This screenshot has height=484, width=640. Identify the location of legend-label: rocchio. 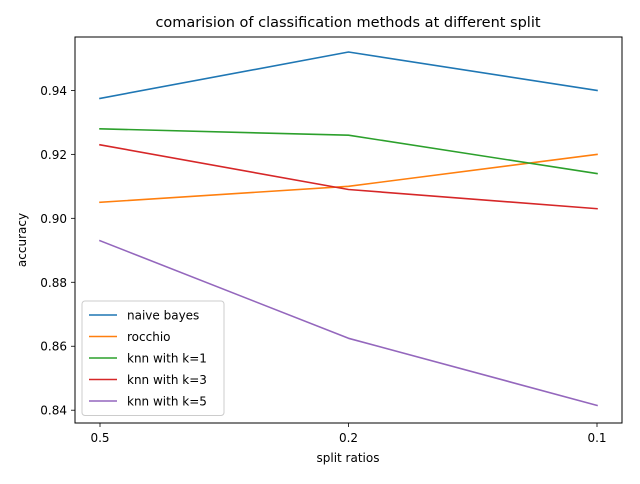
(149, 337).